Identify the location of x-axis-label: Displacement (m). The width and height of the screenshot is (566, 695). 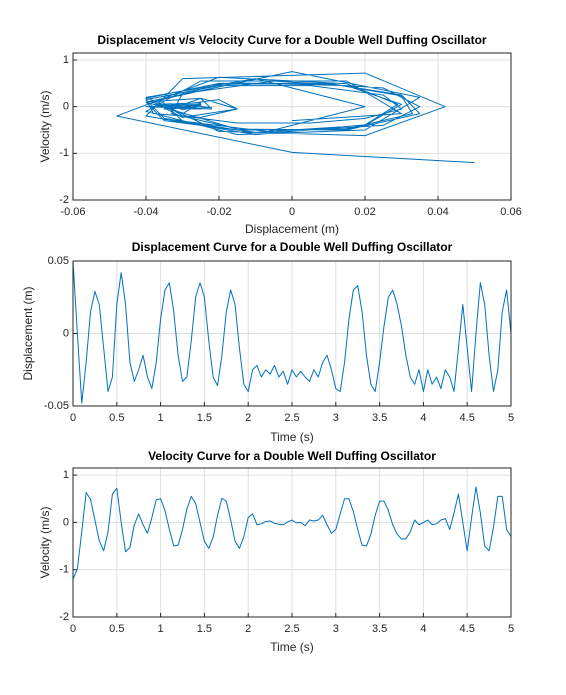
(292, 229).